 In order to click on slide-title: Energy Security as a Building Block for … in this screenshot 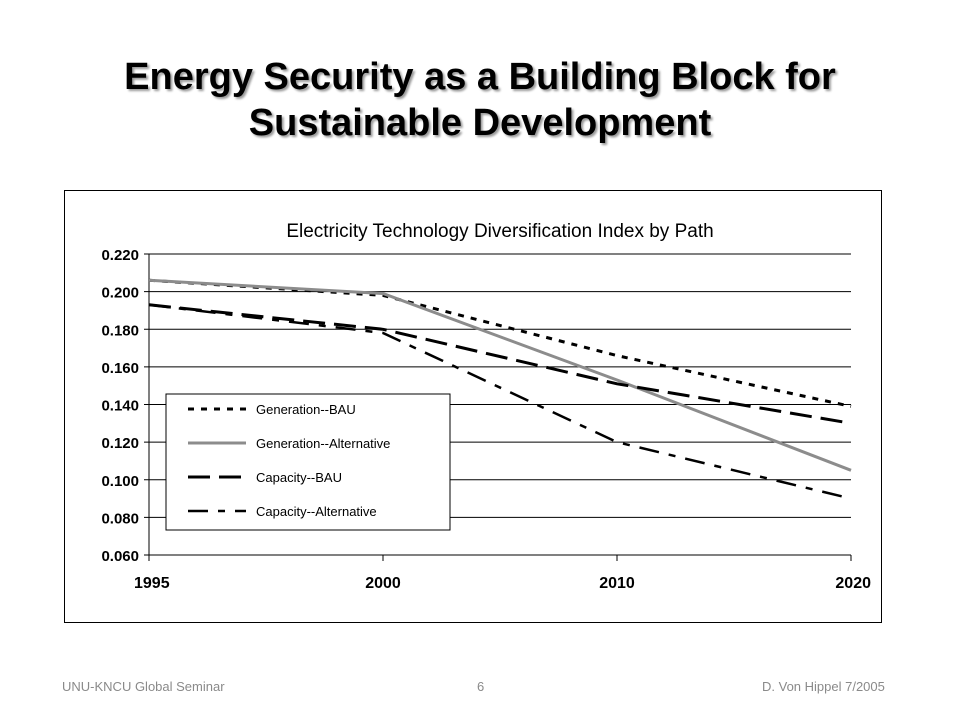, I will do `click(480, 100)`.